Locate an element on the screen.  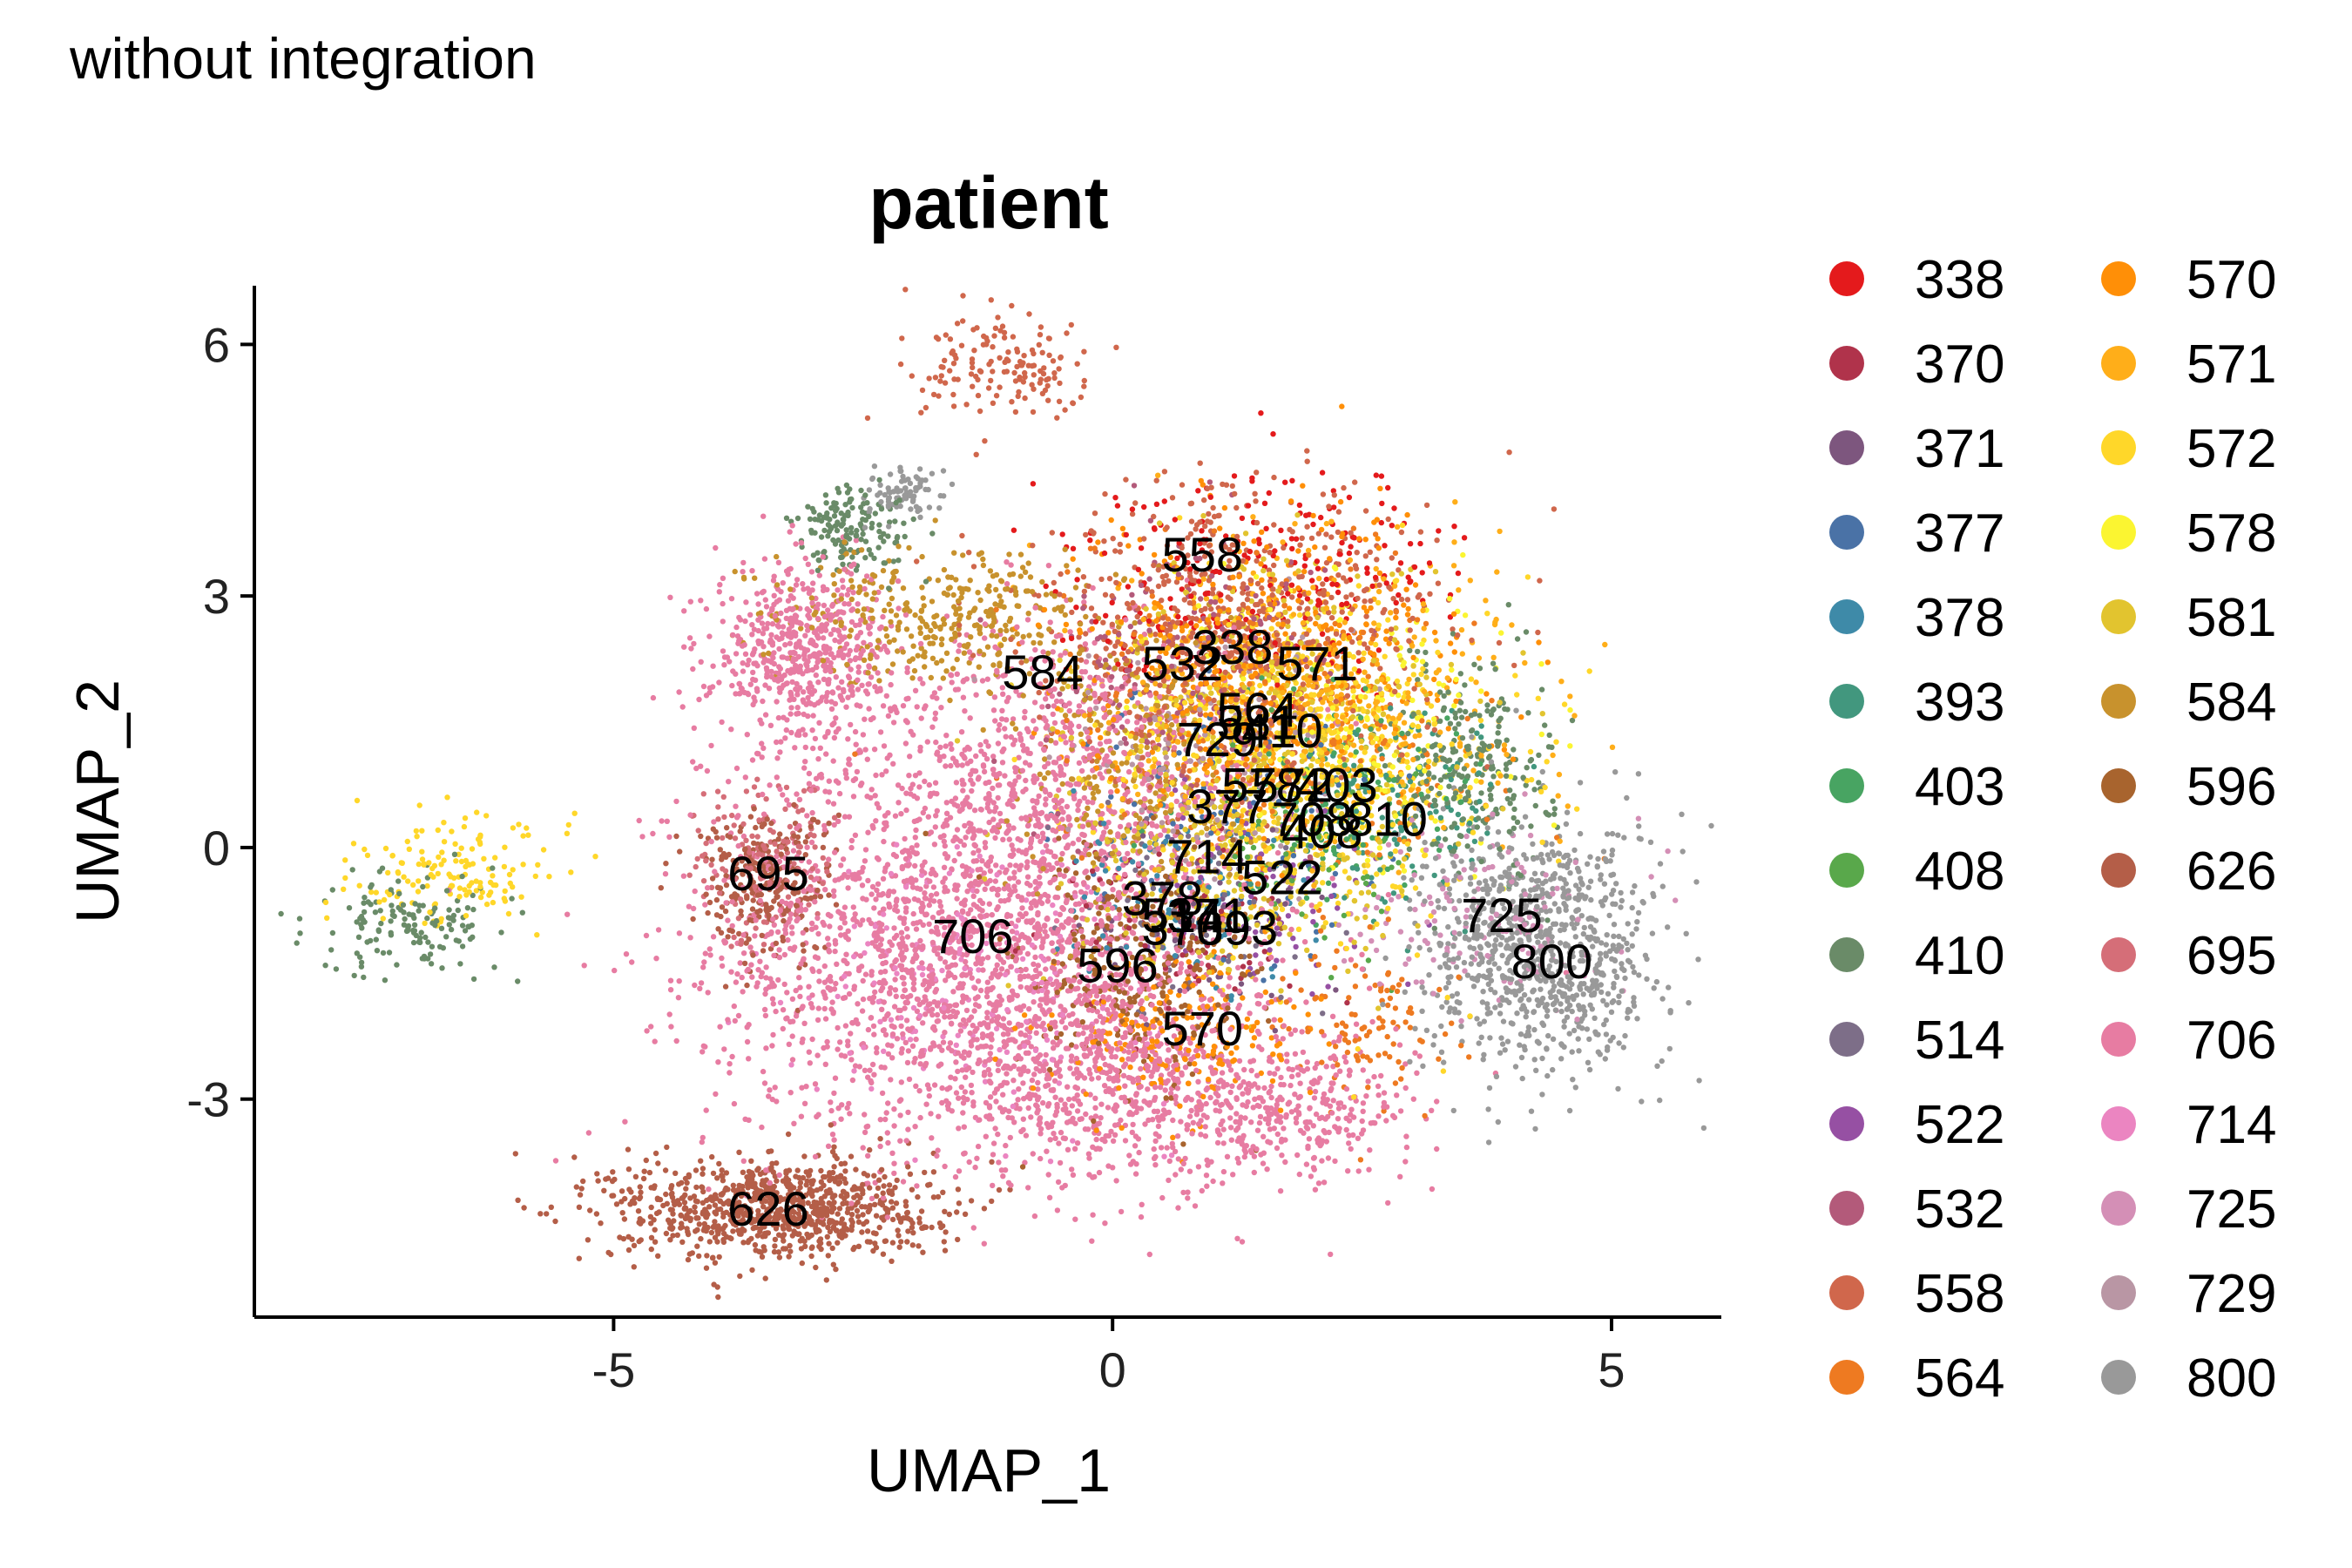
plot-title: patient is located at coordinates (988, 203).